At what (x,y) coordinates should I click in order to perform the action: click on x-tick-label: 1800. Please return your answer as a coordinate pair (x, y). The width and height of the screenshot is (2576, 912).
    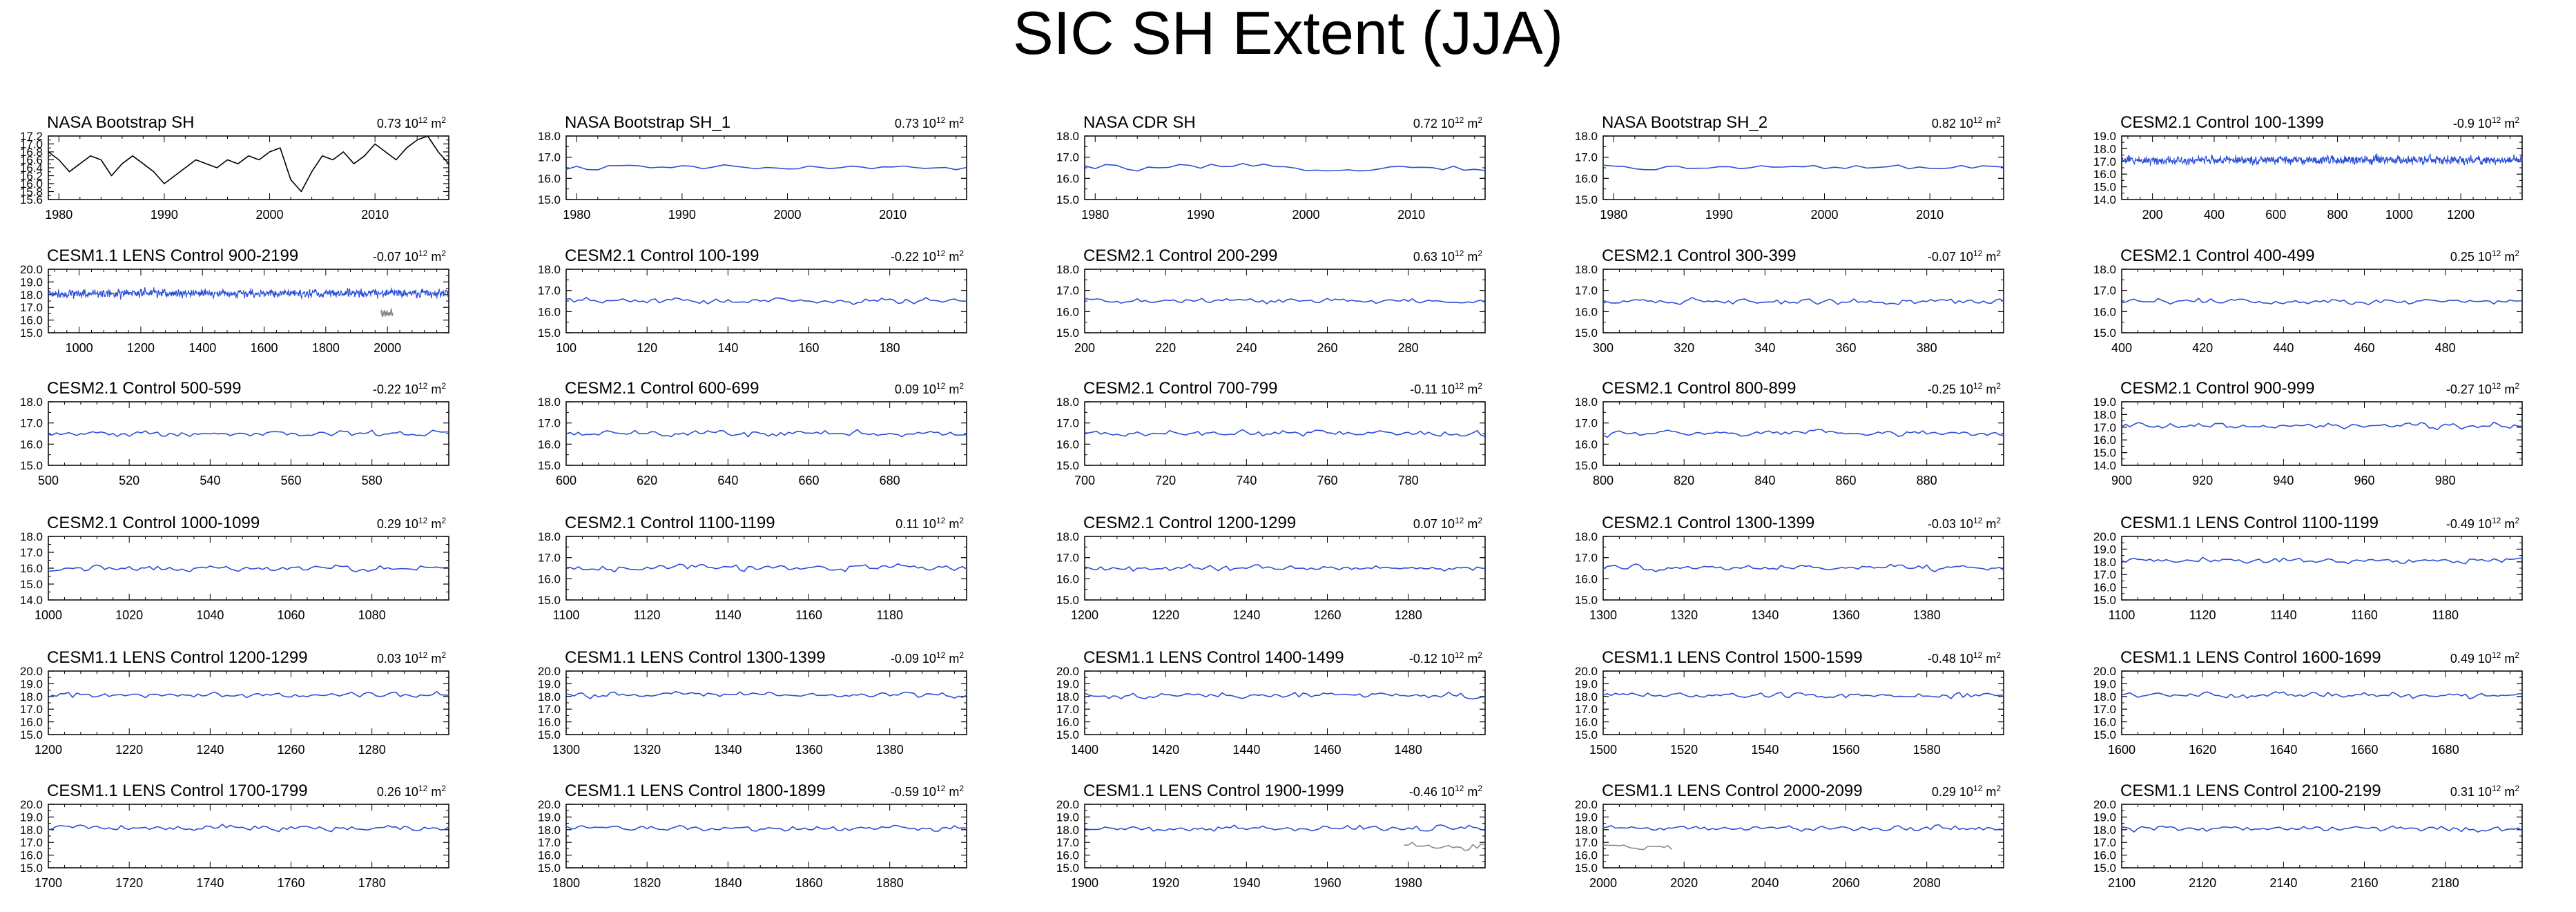
    Looking at the image, I should click on (326, 348).